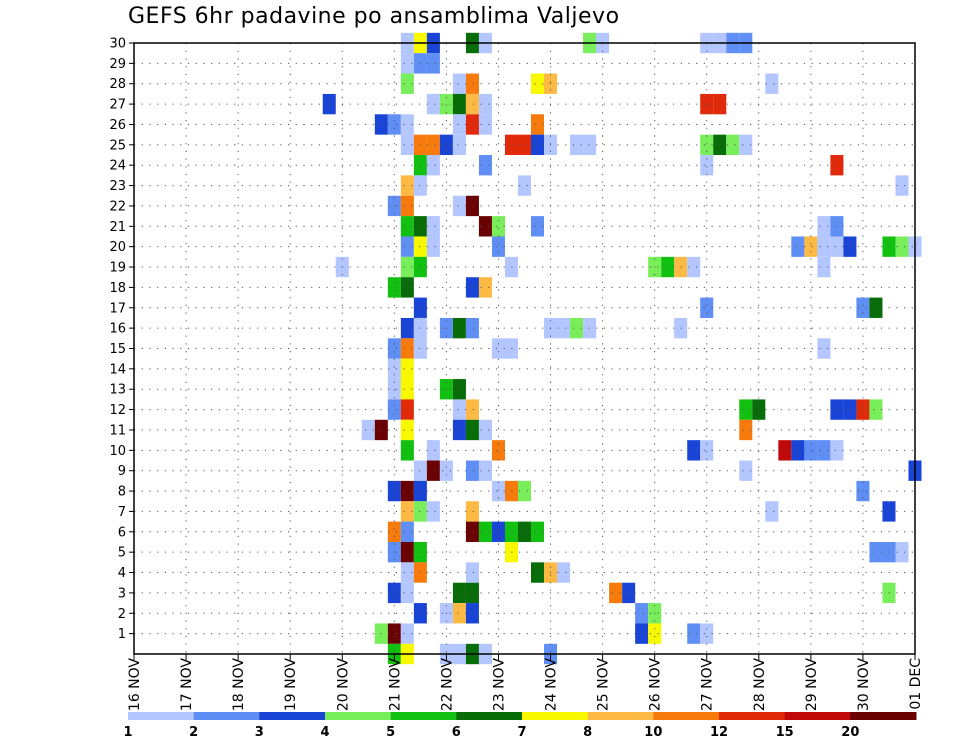 This screenshot has height=742, width=960. Describe the element at coordinates (587, 732) in the screenshot. I see `colorbar-label: 8` at that location.